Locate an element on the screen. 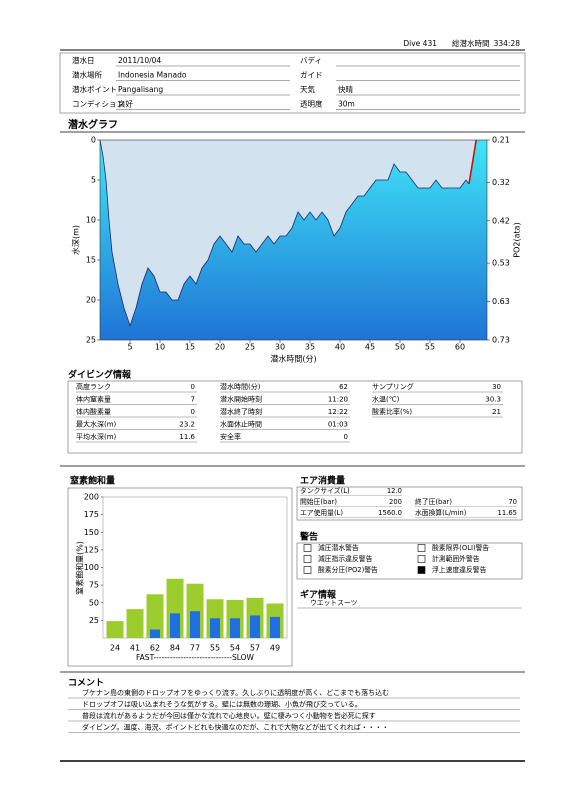 The height and width of the screenshot is (800, 565). x-tick-label: 10 is located at coordinates (160, 347).